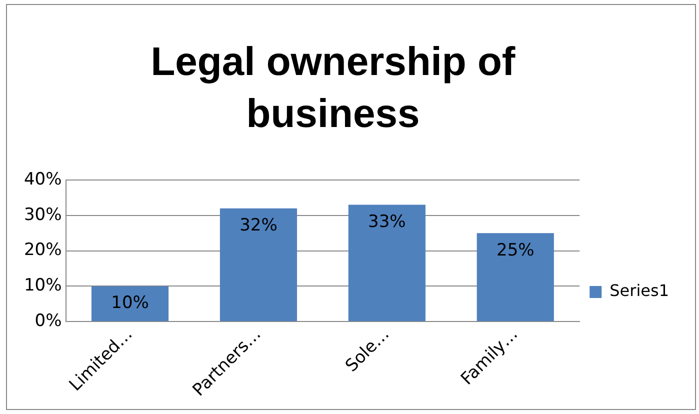 The image size is (699, 414). Describe the element at coordinates (43, 250) in the screenshot. I see `y-tick-label: 20%` at that location.